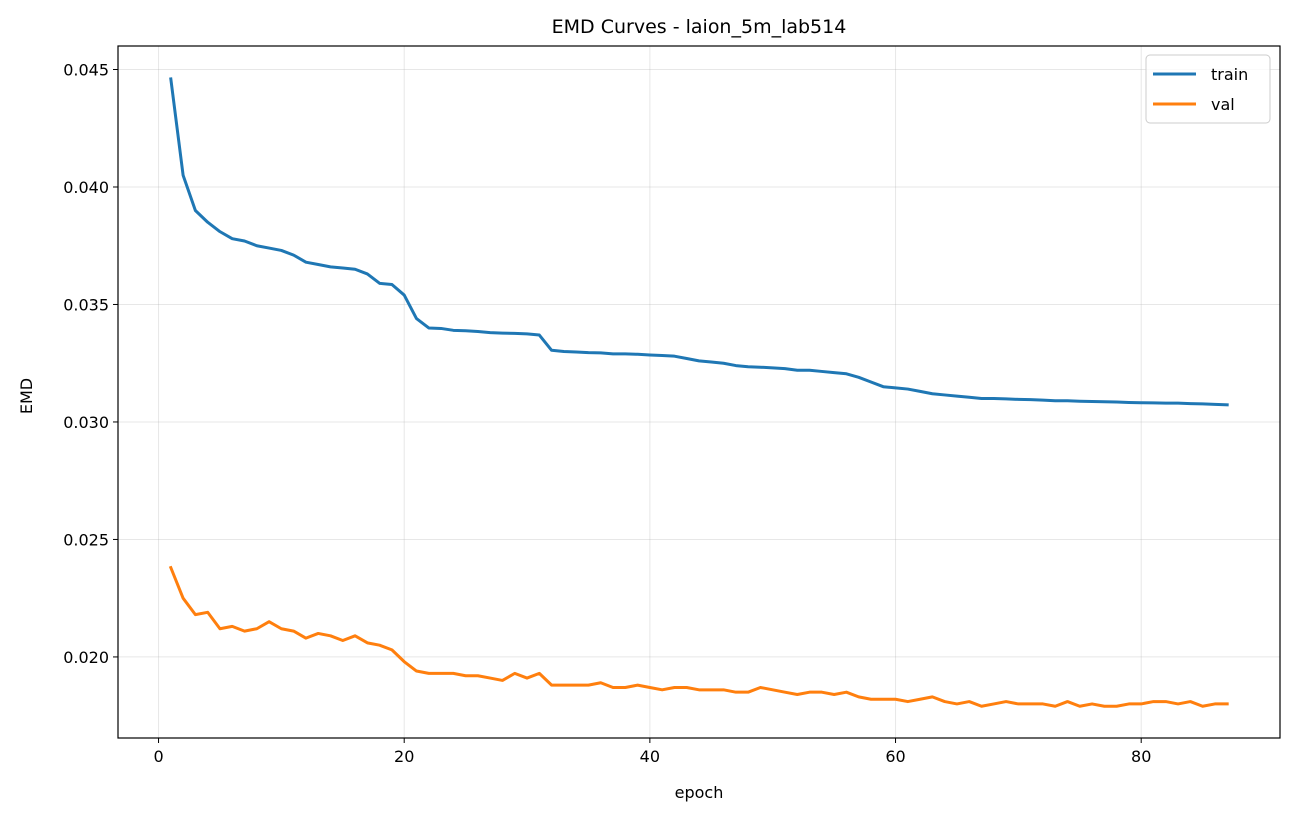  What do you see at coordinates (1229, 74) in the screenshot?
I see `legend-label-train: train` at bounding box center [1229, 74].